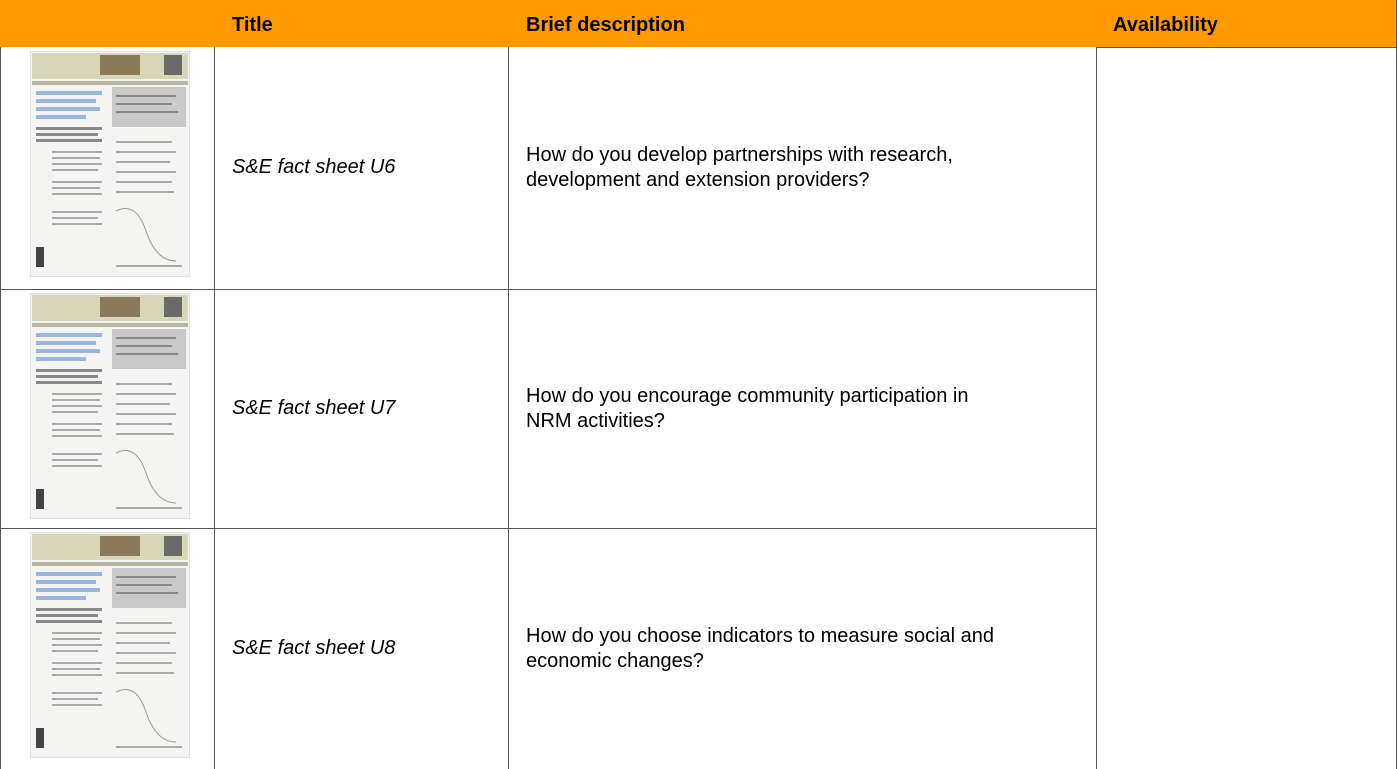  What do you see at coordinates (314, 167) in the screenshot?
I see `row-title: S&E fact sheet U6` at bounding box center [314, 167].